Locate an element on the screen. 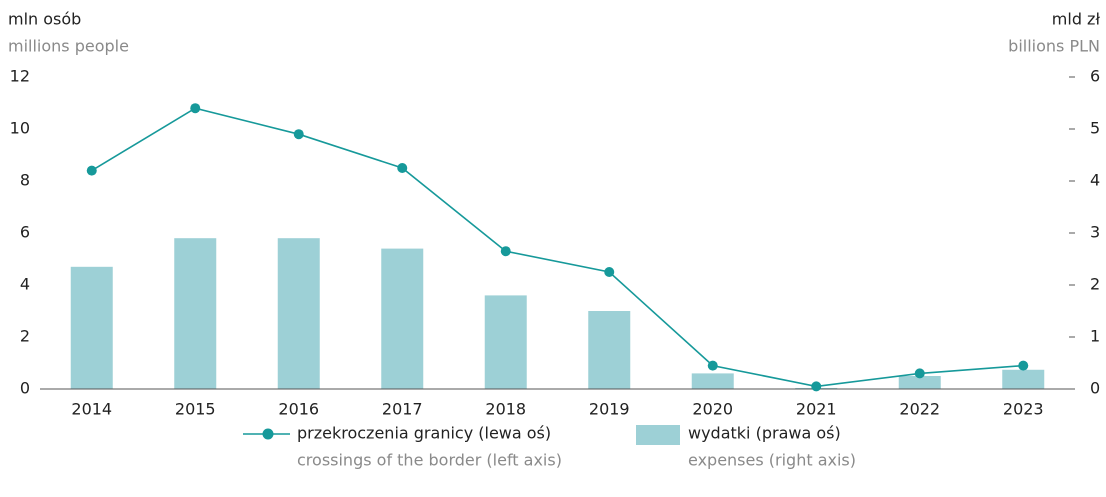 The width and height of the screenshot is (1106, 497). x-tick-label: 2022 is located at coordinates (919, 409).